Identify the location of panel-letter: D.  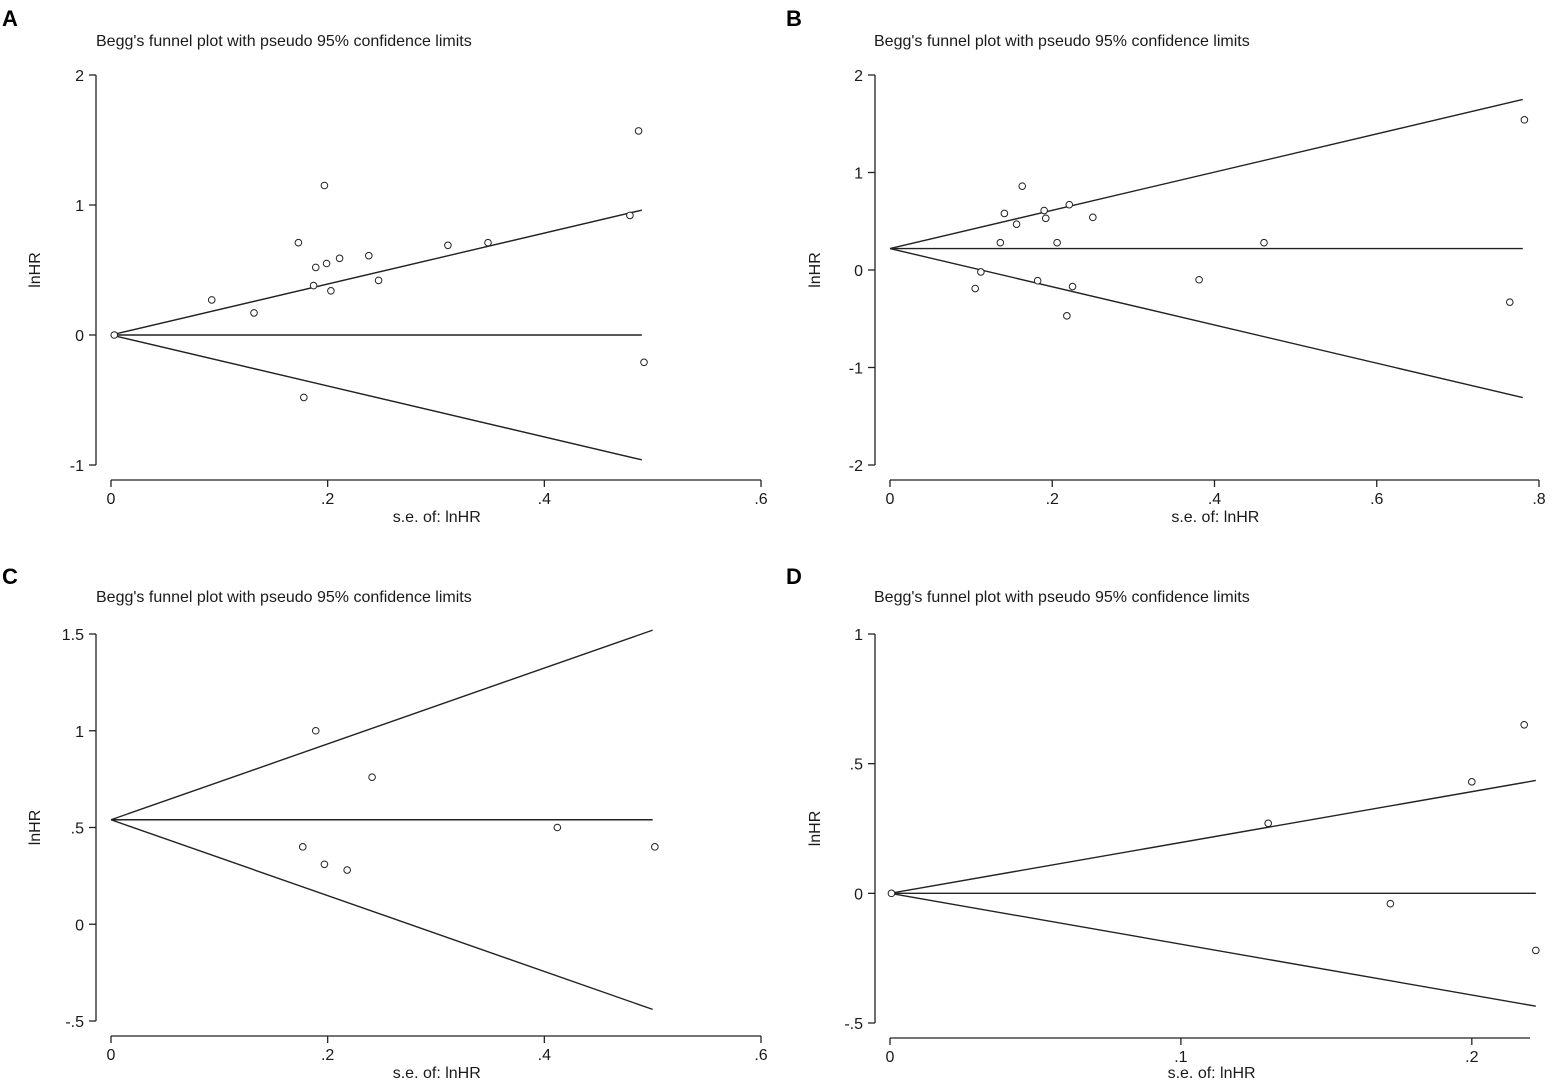
(794, 576).